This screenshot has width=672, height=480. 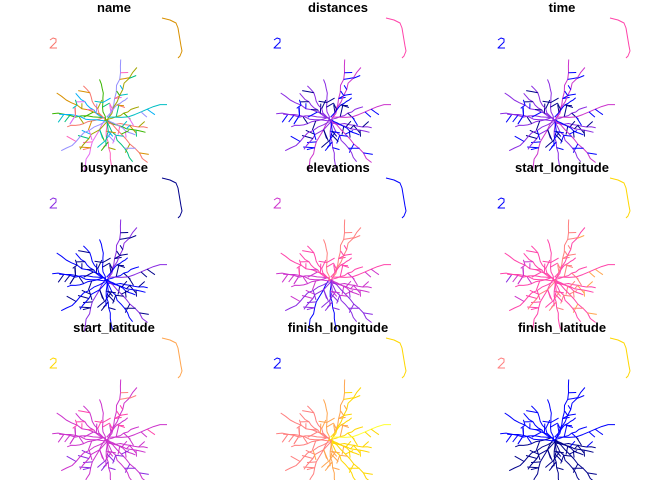 What do you see at coordinates (562, 327) in the screenshot?
I see `panel-title: finish_latitude` at bounding box center [562, 327].